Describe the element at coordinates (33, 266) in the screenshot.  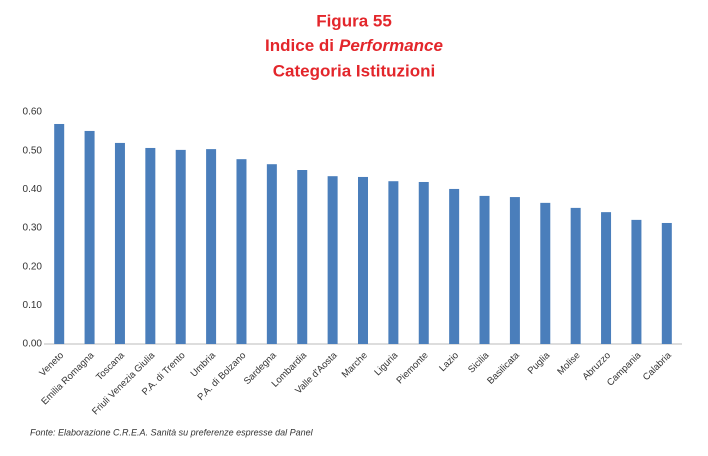
I see `y-tick-label: 0.20` at that location.